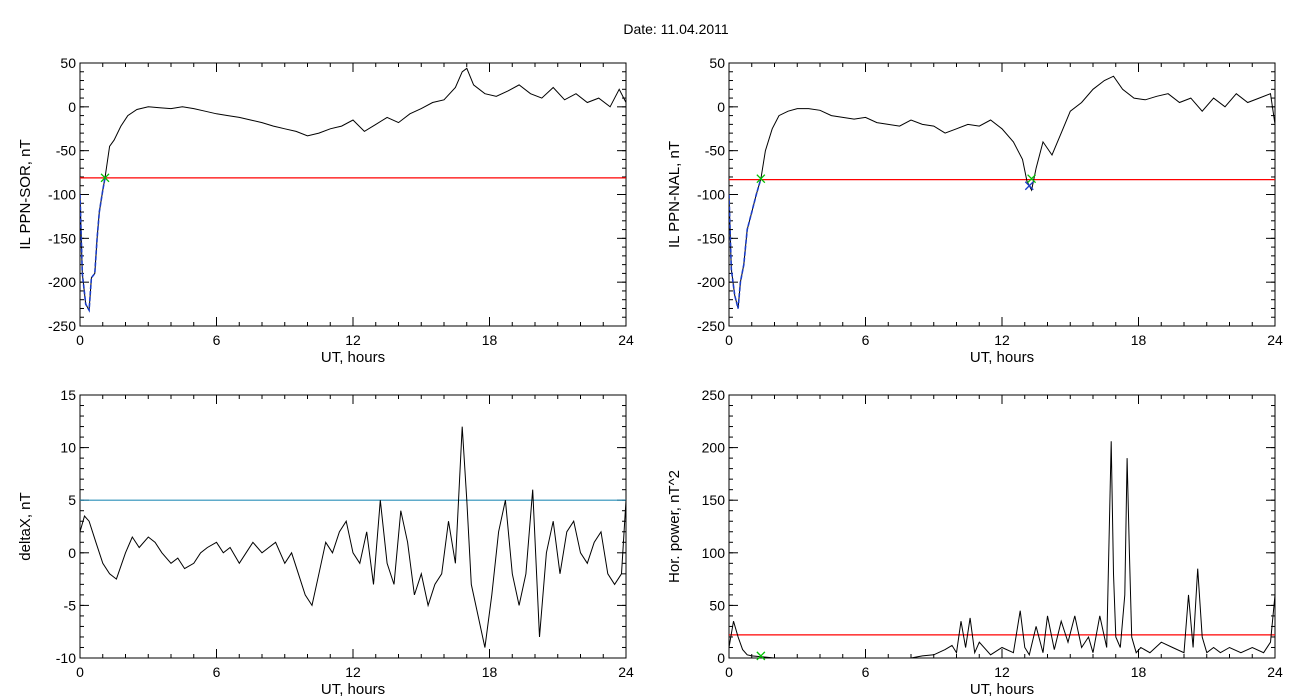  I want to click on y-tick-label: 15, so click(68, 395).